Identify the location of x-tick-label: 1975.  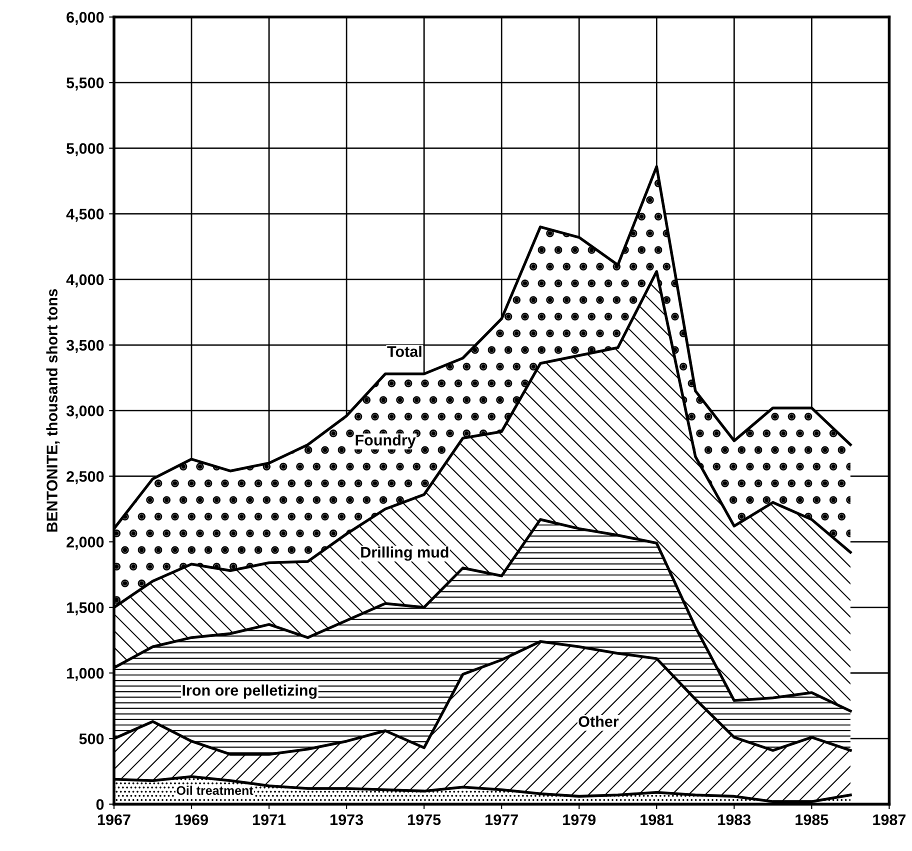
(424, 820).